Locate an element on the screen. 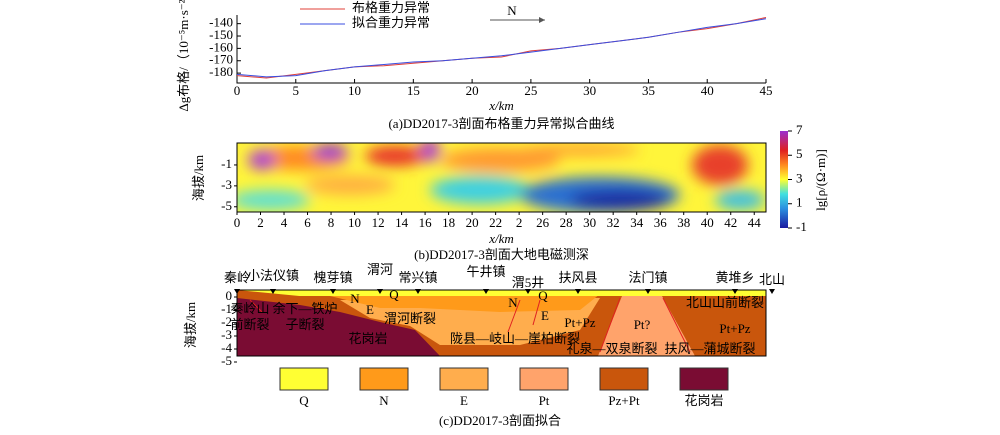 Image resolution: width=1000 pixels, height=435 pixels. north-arrow-head is located at coordinates (542, 20).